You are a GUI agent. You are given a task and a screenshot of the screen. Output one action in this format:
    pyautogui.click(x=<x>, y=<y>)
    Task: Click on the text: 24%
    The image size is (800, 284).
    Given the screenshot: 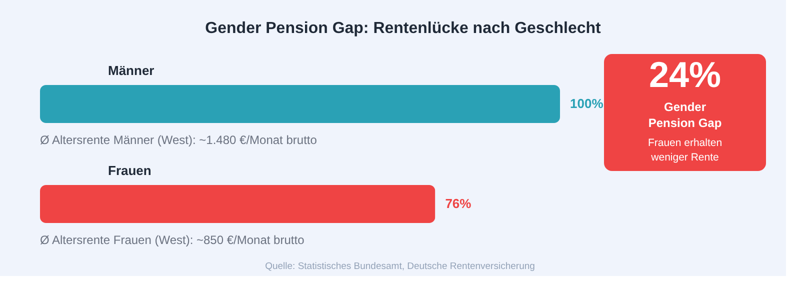 What is the action you would take?
    pyautogui.click(x=685, y=74)
    